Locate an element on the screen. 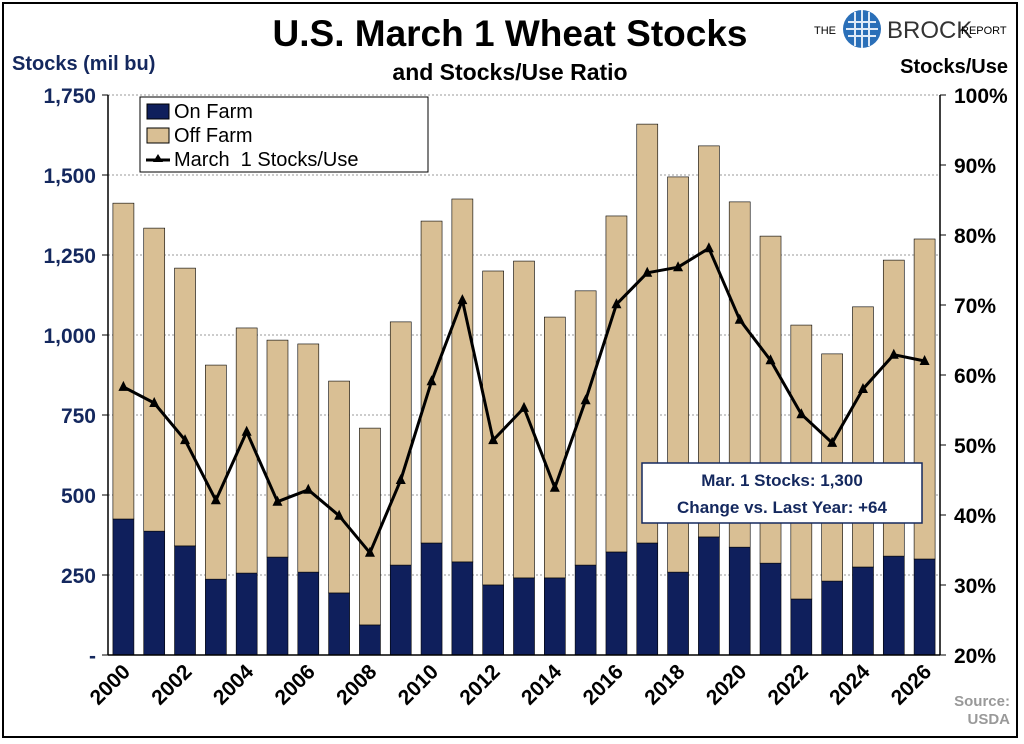  bar-on-farm-2024 is located at coordinates (863, 611).